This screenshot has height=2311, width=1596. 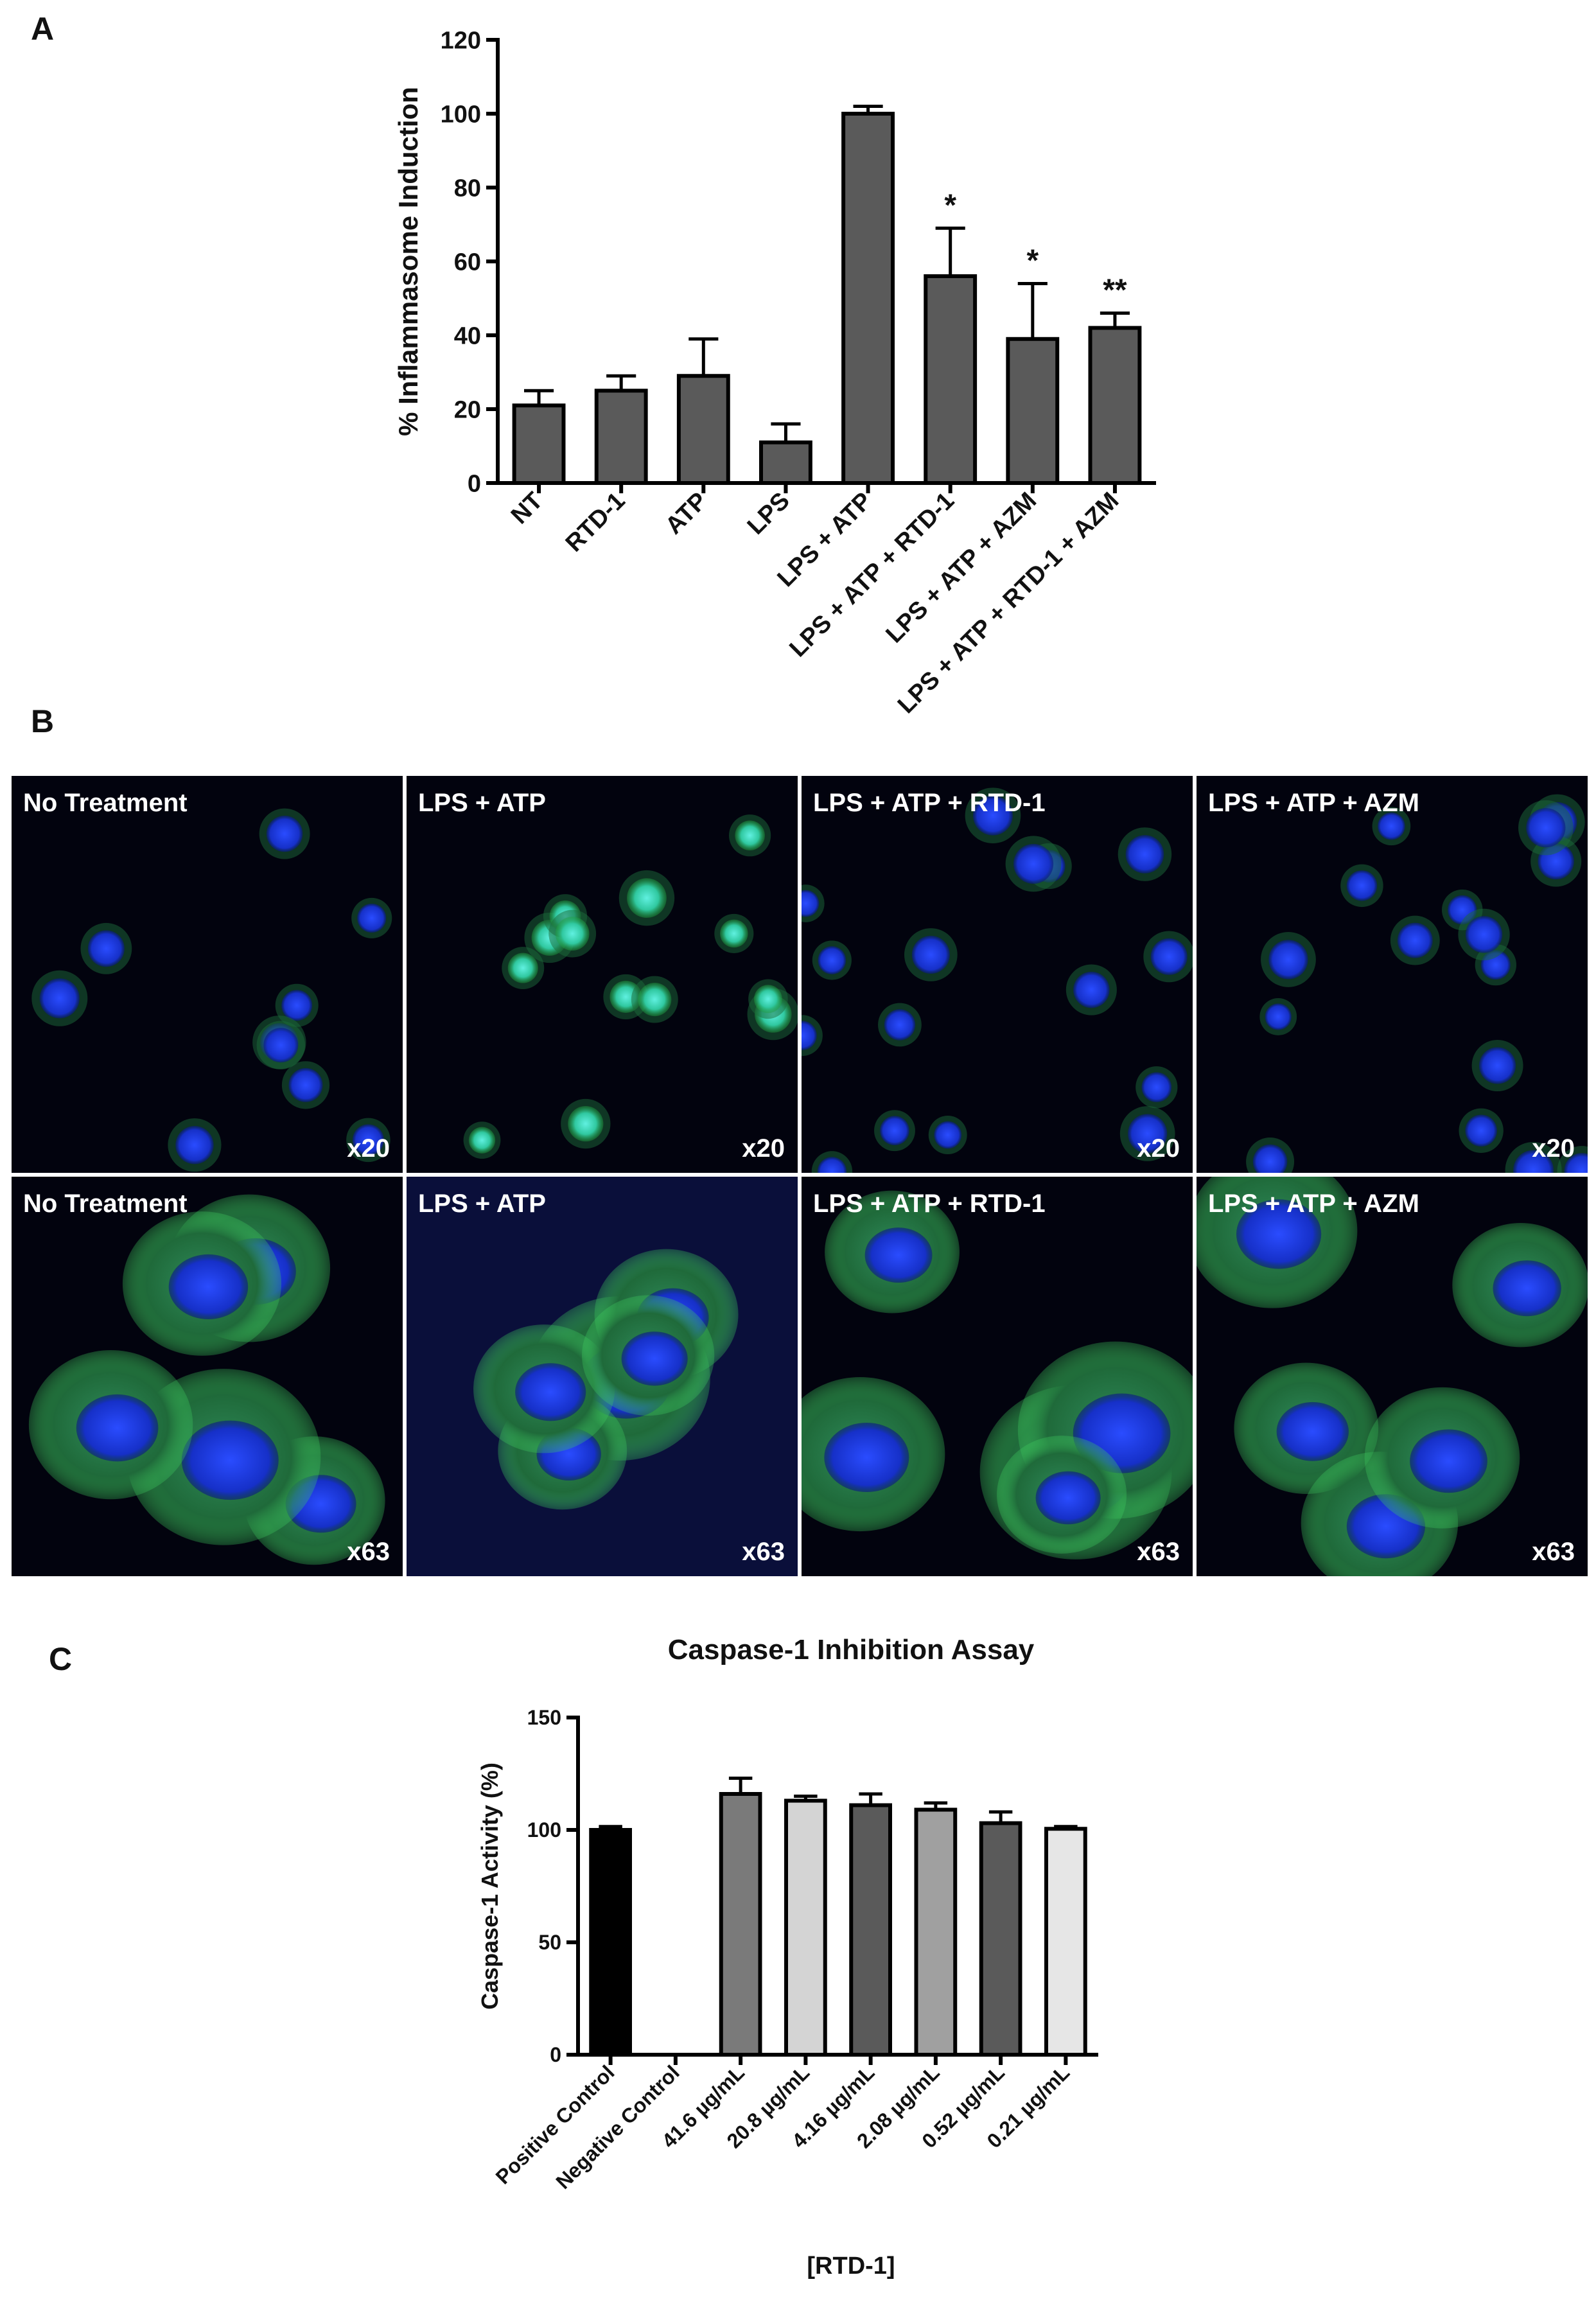 I want to click on y-axis-label: Caspase-1 Activity (%), so click(x=490, y=1886).